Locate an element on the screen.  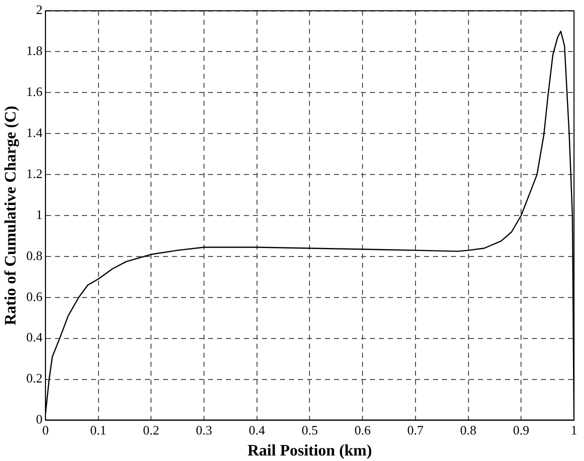
y-tick-label: 1.8 is located at coordinates (34, 50).